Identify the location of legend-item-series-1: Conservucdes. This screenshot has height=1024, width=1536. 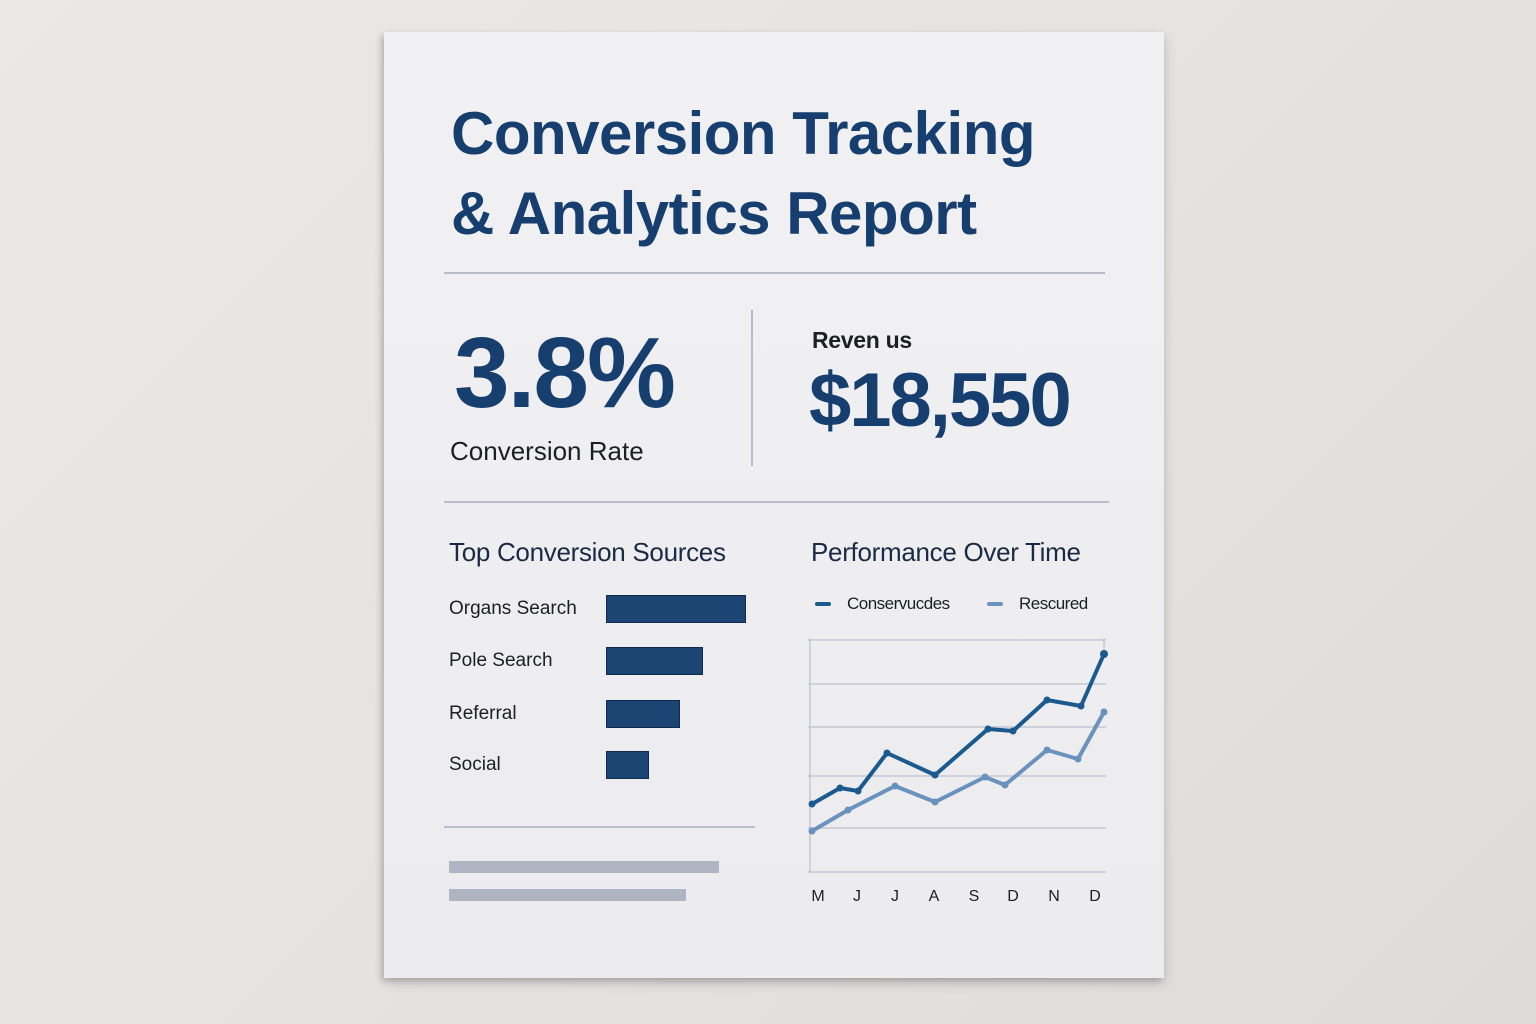
(882, 604).